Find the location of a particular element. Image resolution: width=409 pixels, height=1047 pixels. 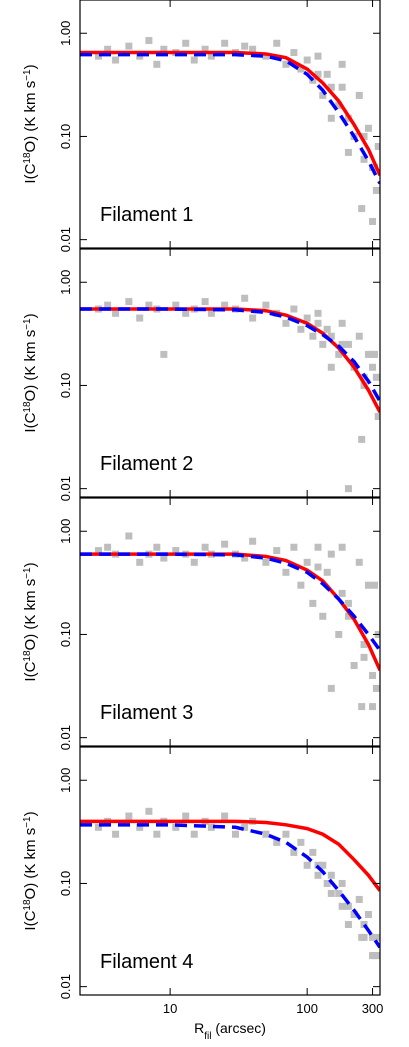

x-tick-label: 10 is located at coordinates (170, 1008).